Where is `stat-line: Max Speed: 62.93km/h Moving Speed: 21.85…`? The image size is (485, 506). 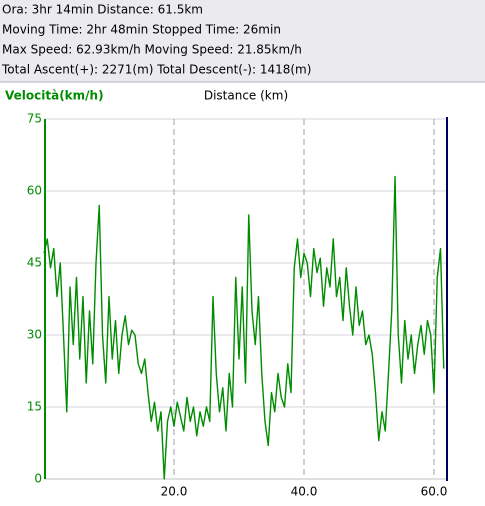
stat-line: Max Speed: 62.93km/h Moving Speed: 21.85… is located at coordinates (152, 50).